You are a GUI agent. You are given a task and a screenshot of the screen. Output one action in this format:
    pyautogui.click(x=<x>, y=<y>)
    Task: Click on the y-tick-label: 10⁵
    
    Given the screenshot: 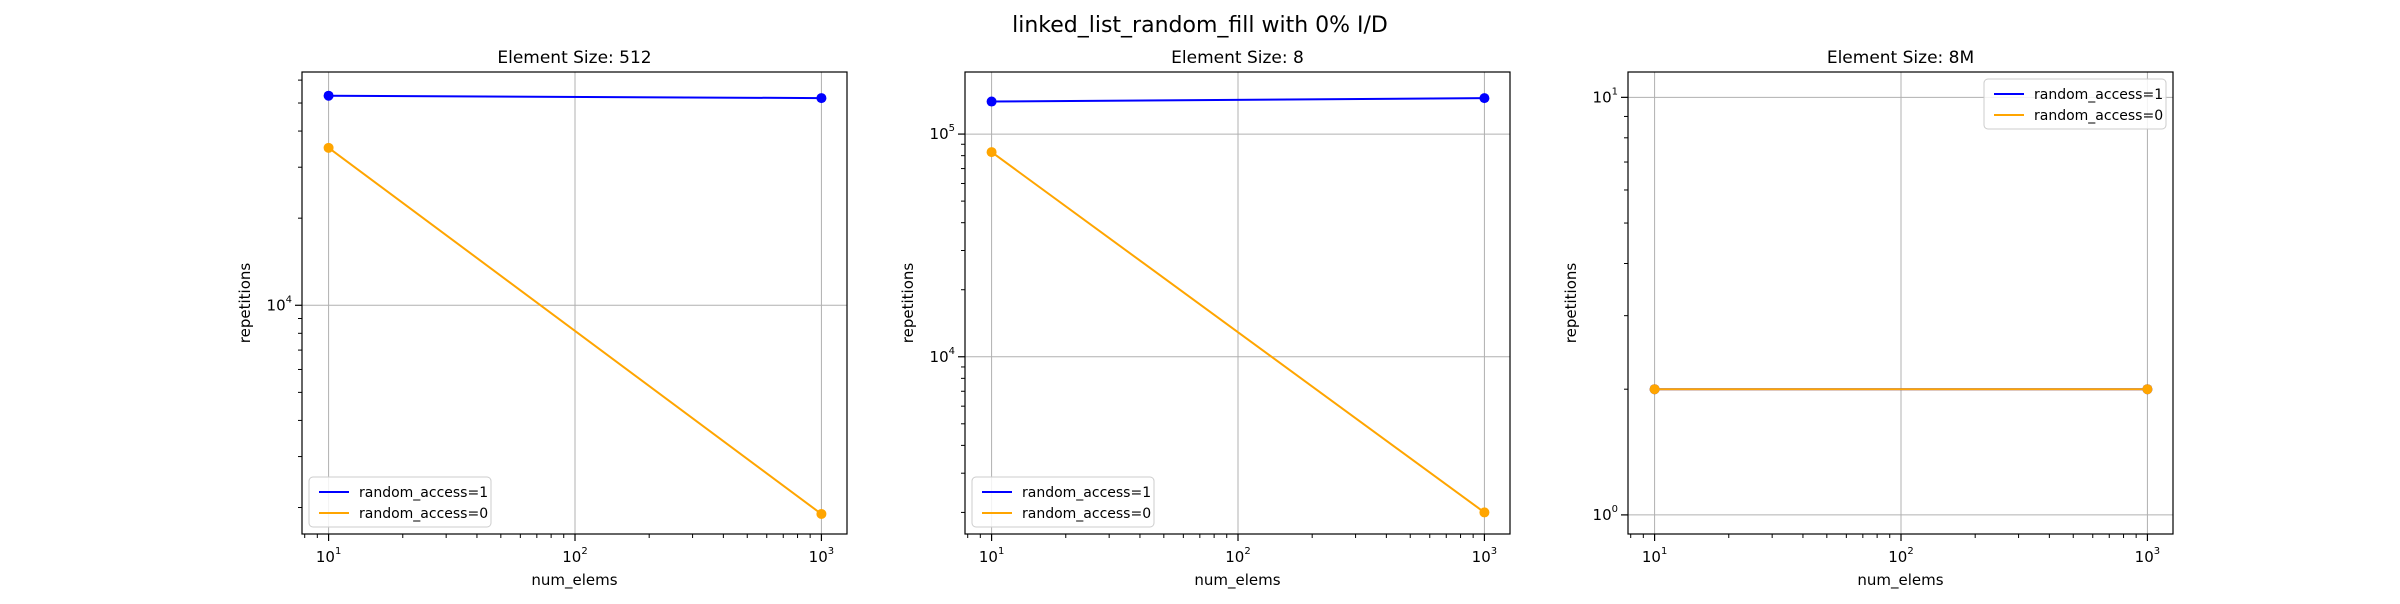 What is the action you would take?
    pyautogui.click(x=942, y=133)
    